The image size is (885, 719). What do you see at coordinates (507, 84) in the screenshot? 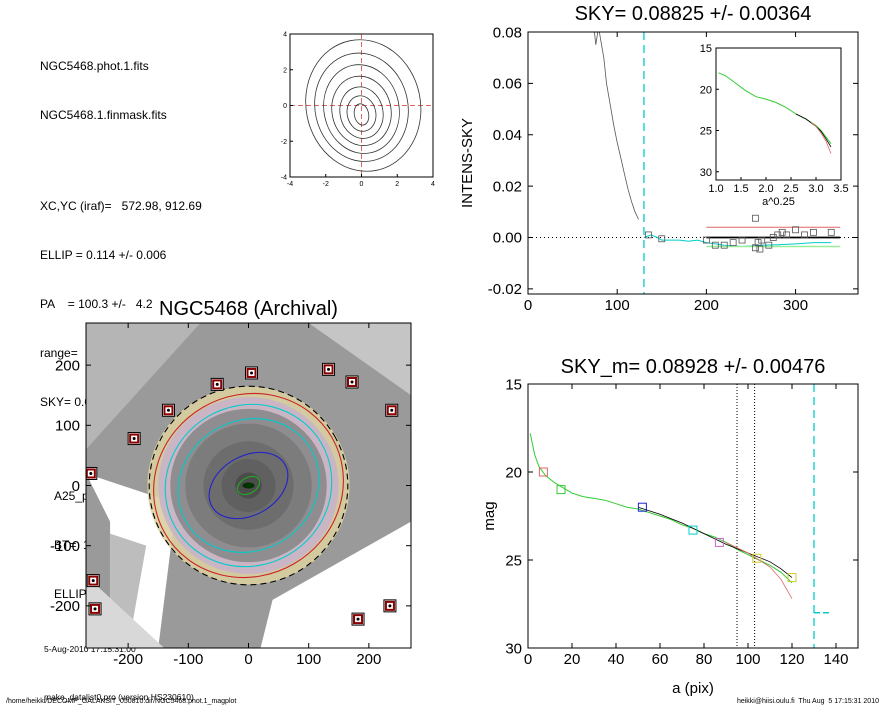
I see `y-tick-label: 0.06` at bounding box center [507, 84].